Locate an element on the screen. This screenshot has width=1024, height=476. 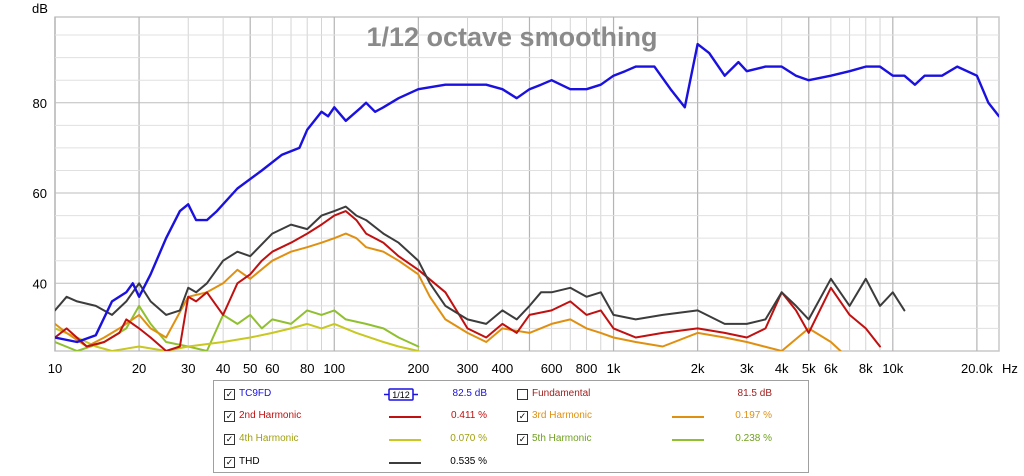
legend-value: 0.411 % is located at coordinates (469, 415).